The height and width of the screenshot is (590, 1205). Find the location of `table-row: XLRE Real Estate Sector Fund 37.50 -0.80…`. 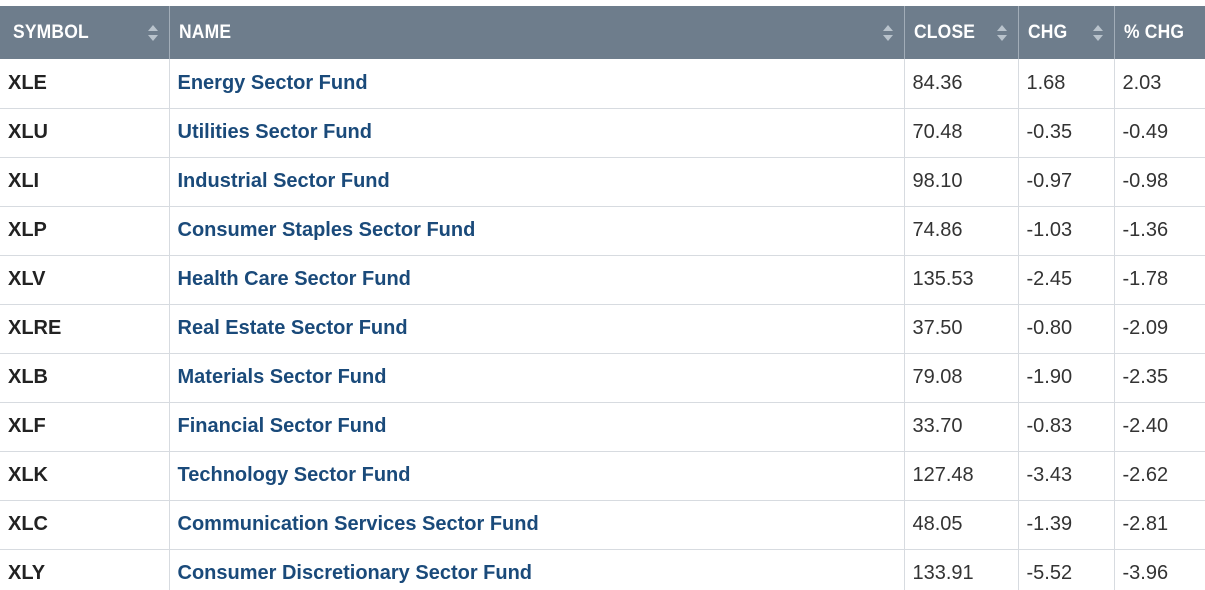

table-row: XLRE Real Estate Sector Fund 37.50 -0.80… is located at coordinates (602, 328).